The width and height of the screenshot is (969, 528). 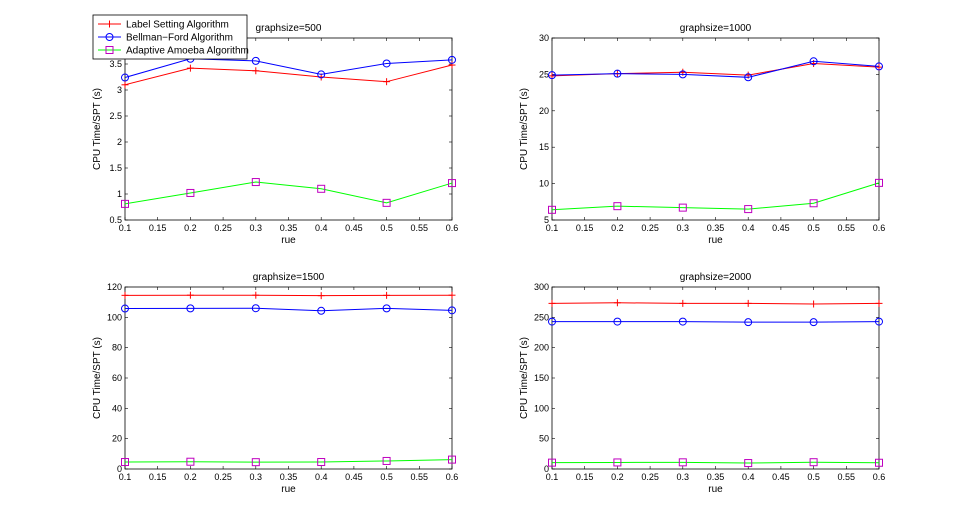 I want to click on y-tick-label: 40, so click(x=117, y=408).